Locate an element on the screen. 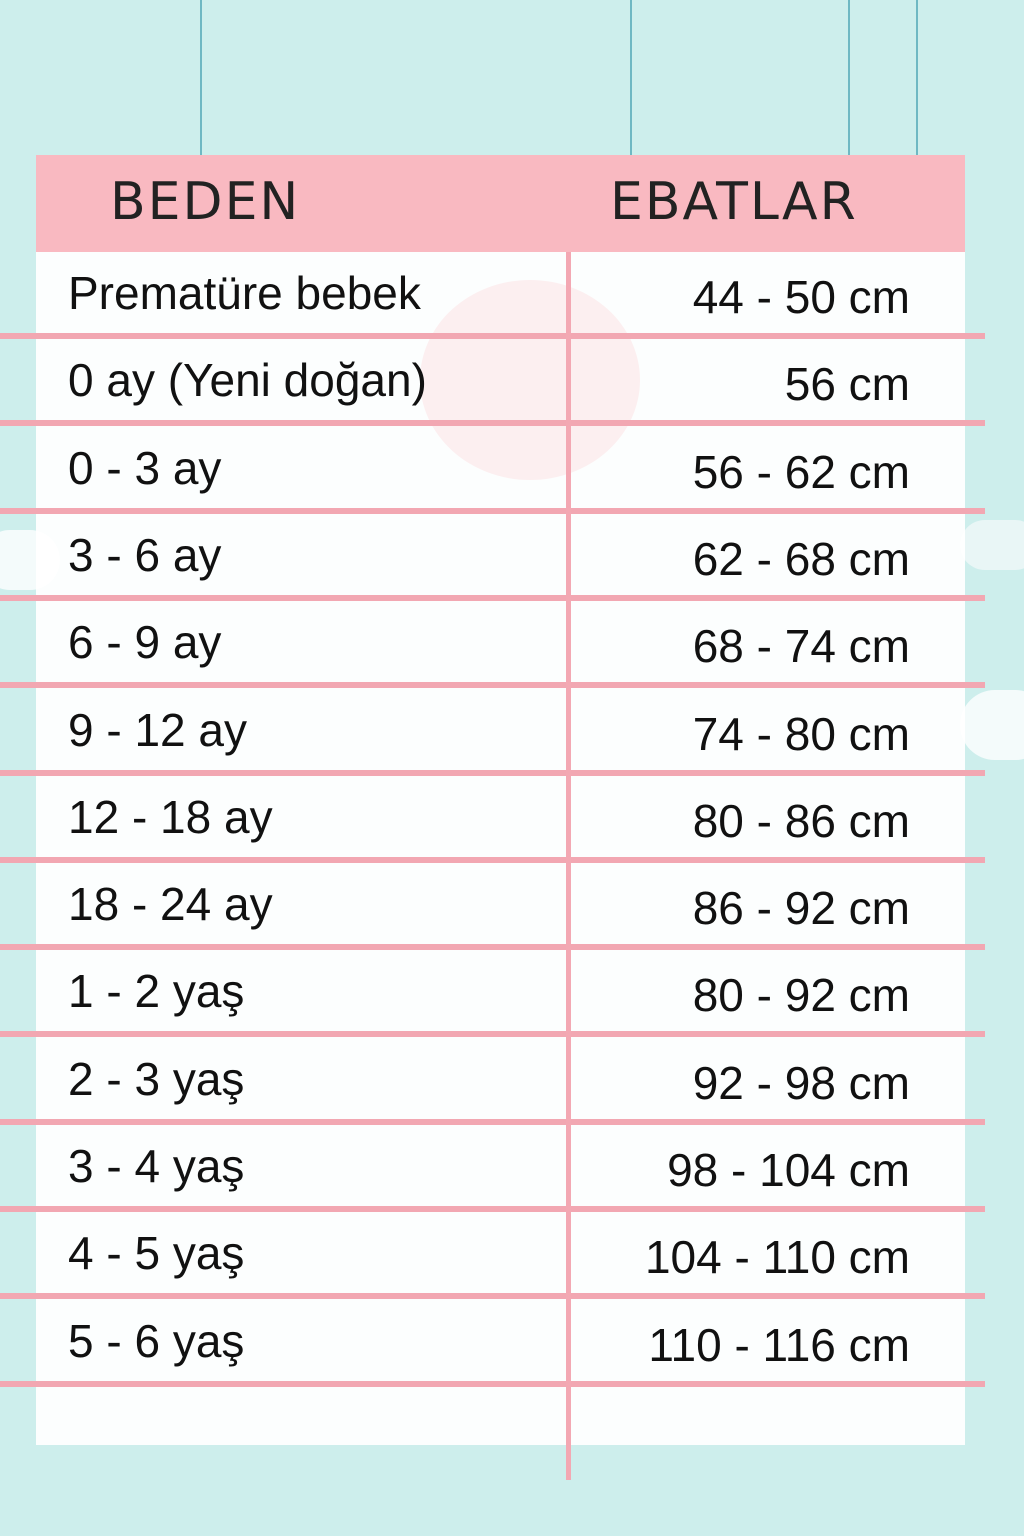 Image resolution: width=1024 pixels, height=1536 pixels. size-cell: 1 - 2 yaş is located at coordinates (156, 991).